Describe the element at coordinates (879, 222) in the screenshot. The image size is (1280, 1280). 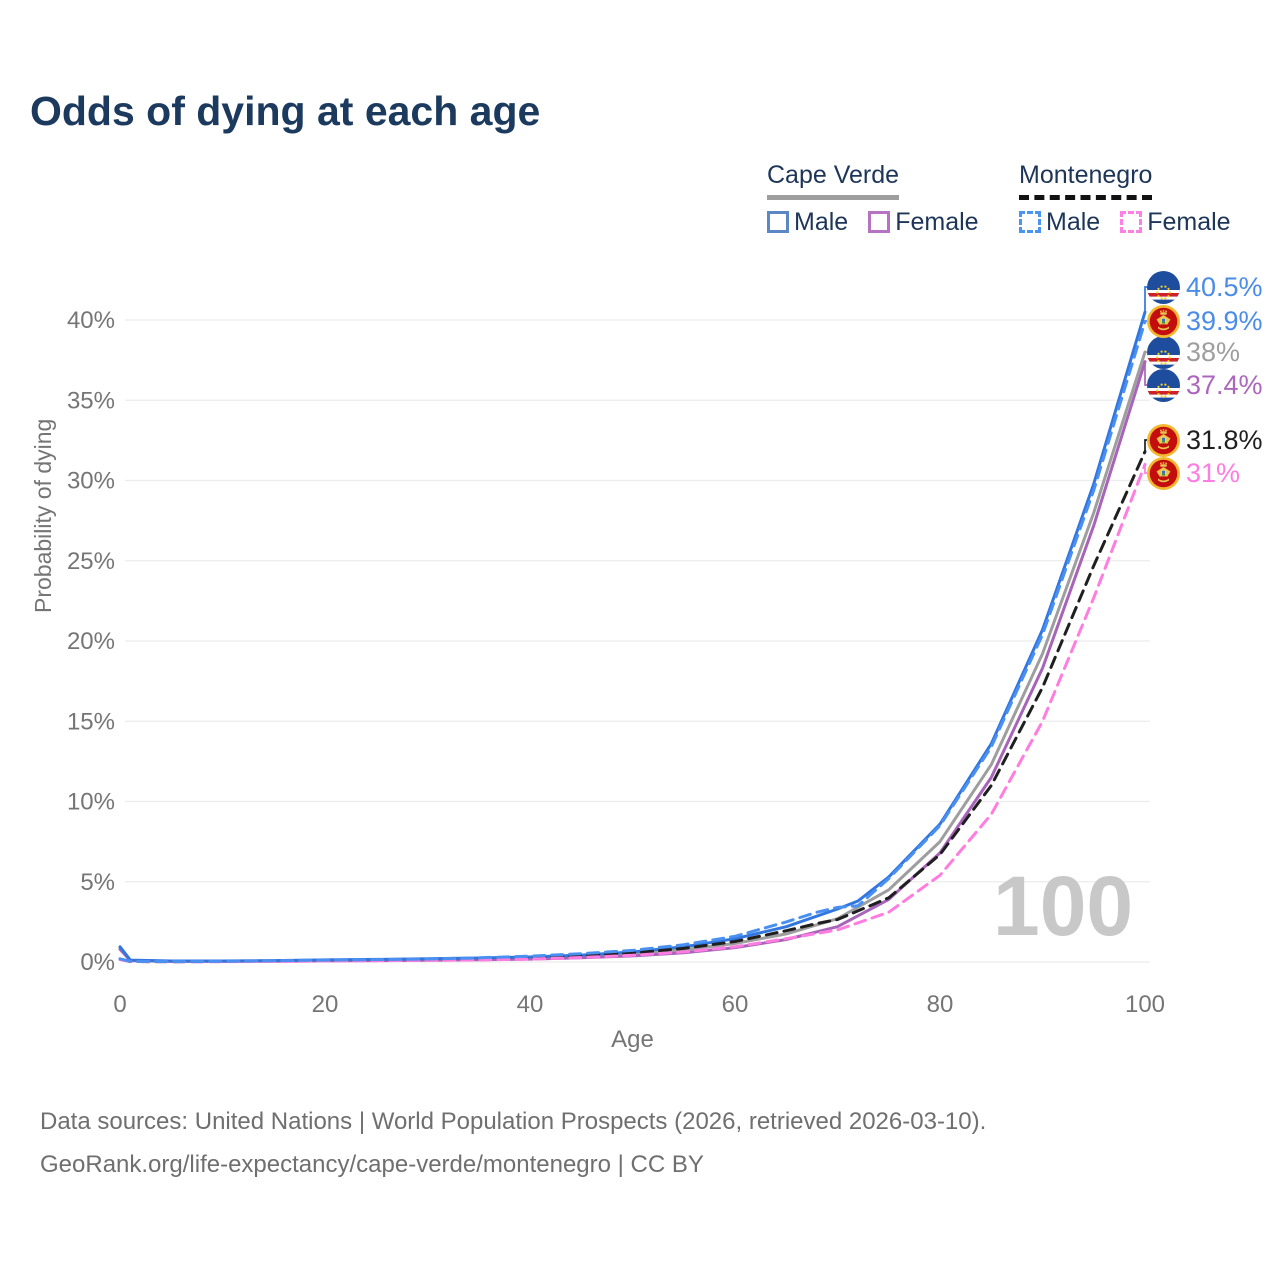
I see `cape-verde-female-swatch-icon` at that location.